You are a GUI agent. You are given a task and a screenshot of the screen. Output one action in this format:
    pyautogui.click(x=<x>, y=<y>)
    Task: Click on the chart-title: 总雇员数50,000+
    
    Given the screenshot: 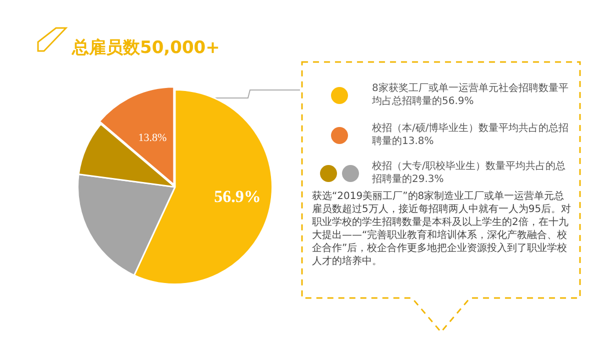 What is the action you would take?
    pyautogui.click(x=146, y=48)
    